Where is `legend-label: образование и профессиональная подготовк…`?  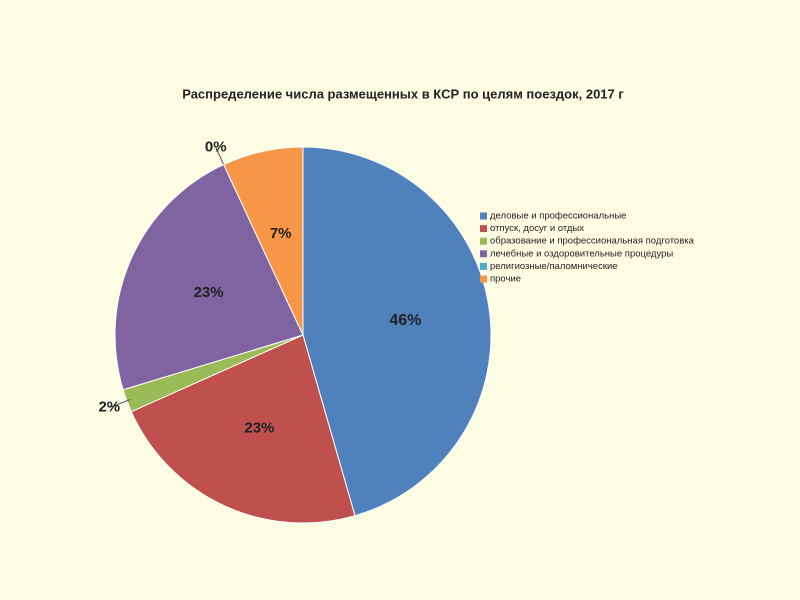
legend-label: образование и профессиональная подготовк… is located at coordinates (592, 241).